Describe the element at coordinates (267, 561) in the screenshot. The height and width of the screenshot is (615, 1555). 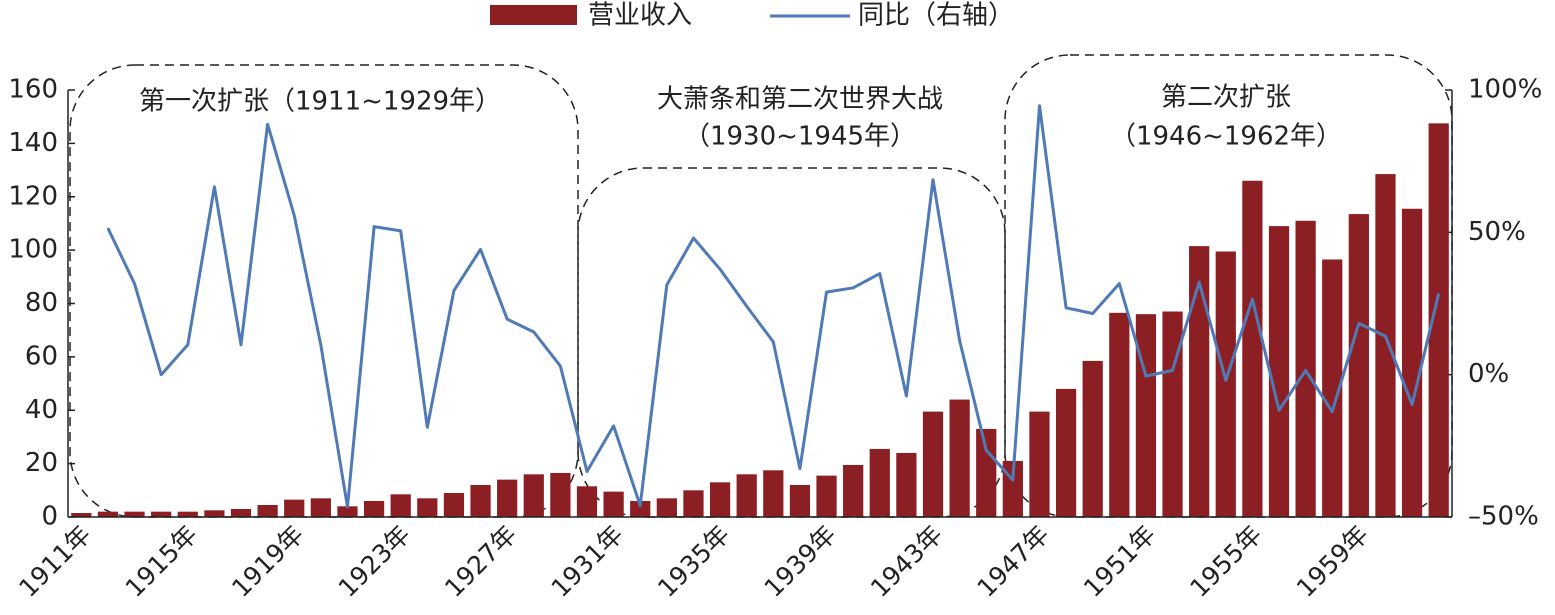
I see `x-tick-label: 1919年` at that location.